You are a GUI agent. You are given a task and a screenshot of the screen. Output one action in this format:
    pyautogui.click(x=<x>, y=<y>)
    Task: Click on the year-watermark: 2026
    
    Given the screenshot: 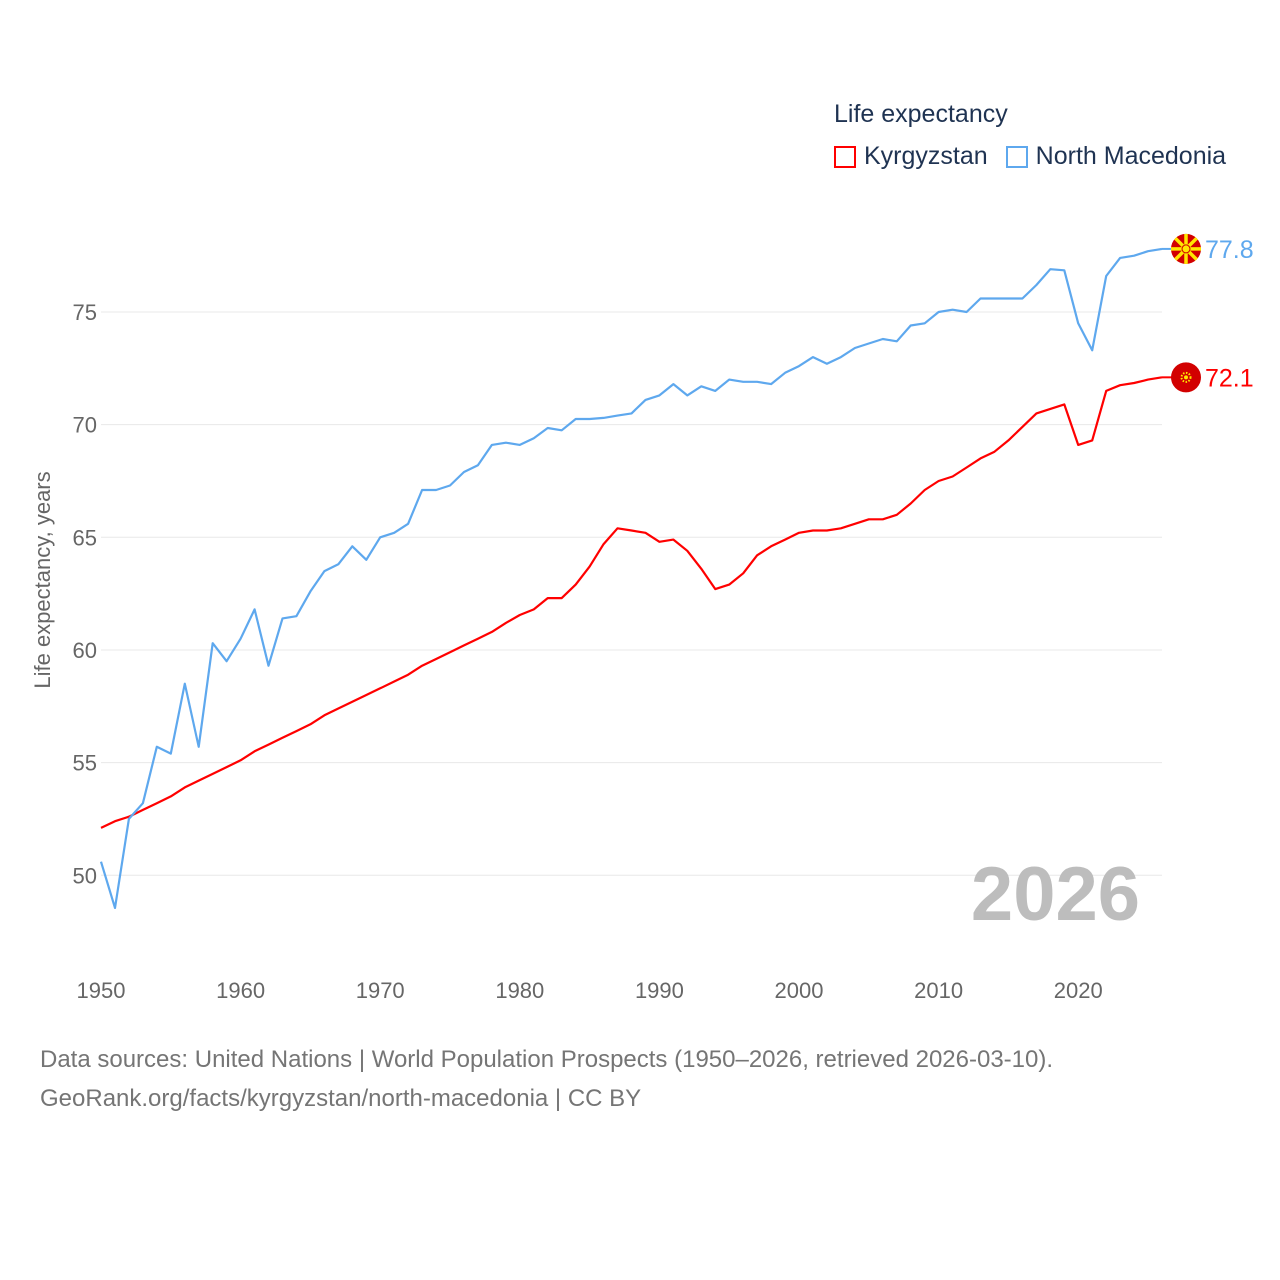 What is the action you would take?
    pyautogui.click(x=1055, y=894)
    